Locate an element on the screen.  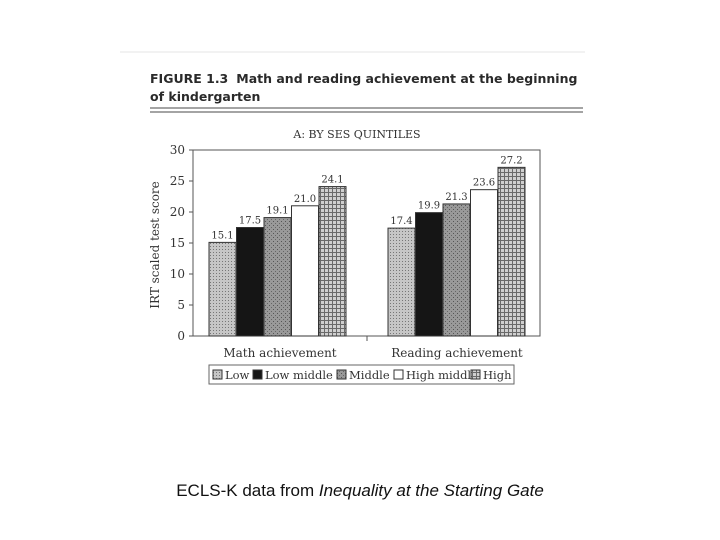
caption-prefix: ECLS-K data from is located at coordinates (247, 490).